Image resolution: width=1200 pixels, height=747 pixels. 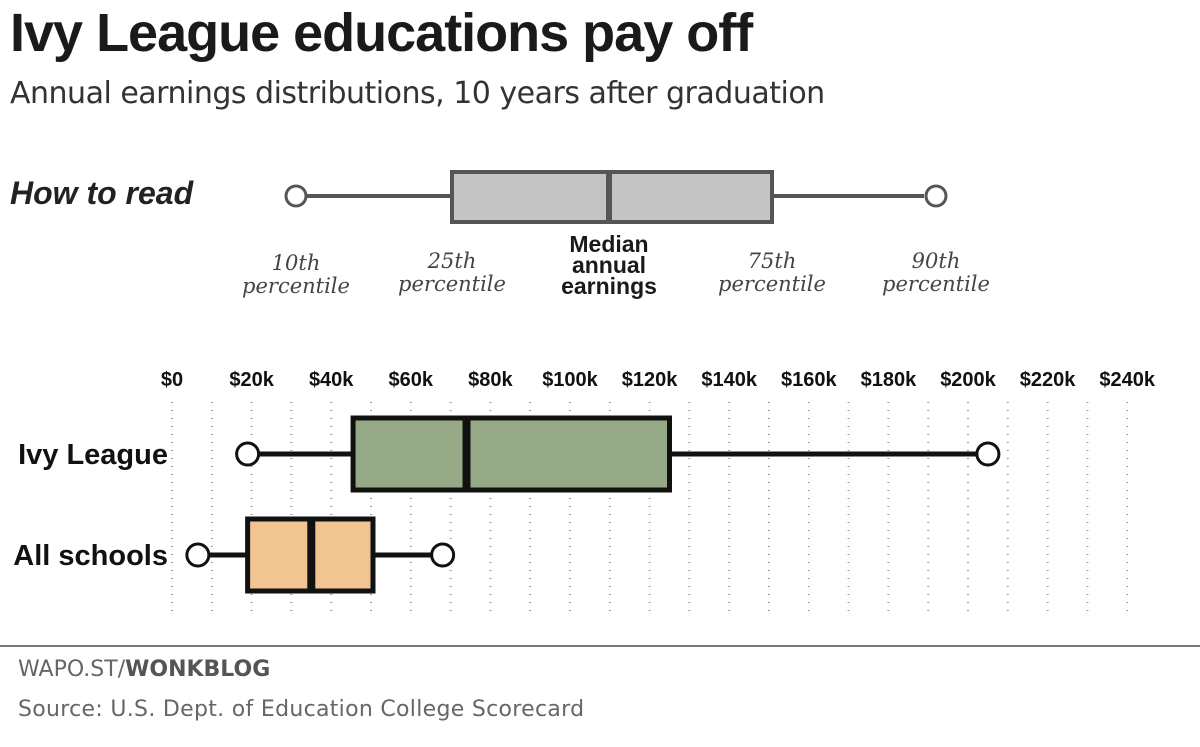 What do you see at coordinates (1127, 380) in the screenshot?
I see `x-tick-label: $240k` at bounding box center [1127, 380].